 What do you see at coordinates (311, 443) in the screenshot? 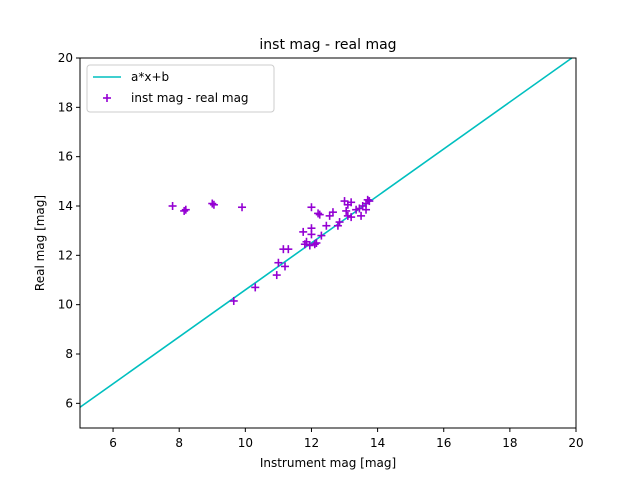
I see `x-tick-label: 12` at bounding box center [311, 443].